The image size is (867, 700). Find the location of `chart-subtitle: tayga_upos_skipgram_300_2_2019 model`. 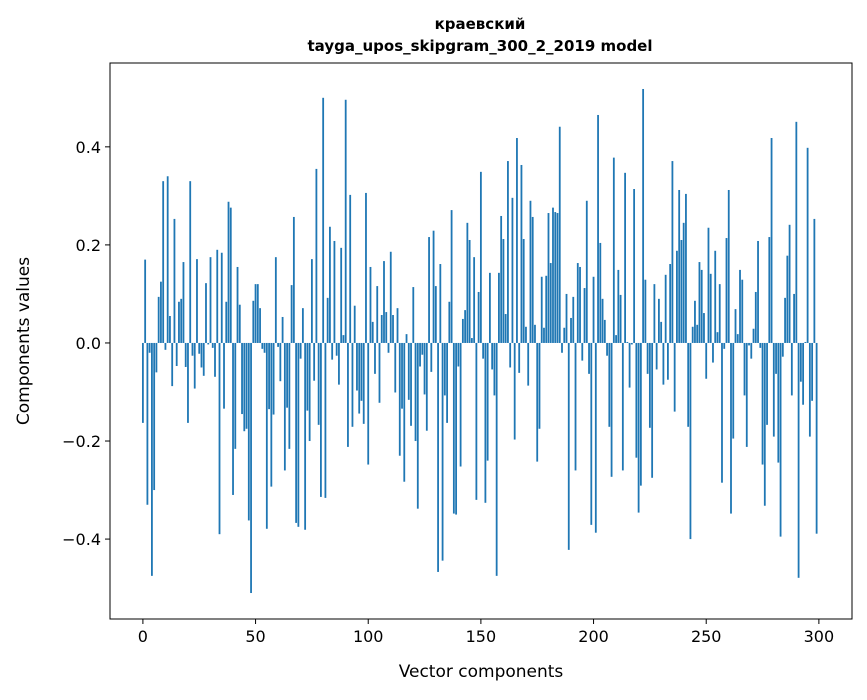

chart-subtitle: tayga_upos_skipgram_300_2_2019 model is located at coordinates (480, 46).